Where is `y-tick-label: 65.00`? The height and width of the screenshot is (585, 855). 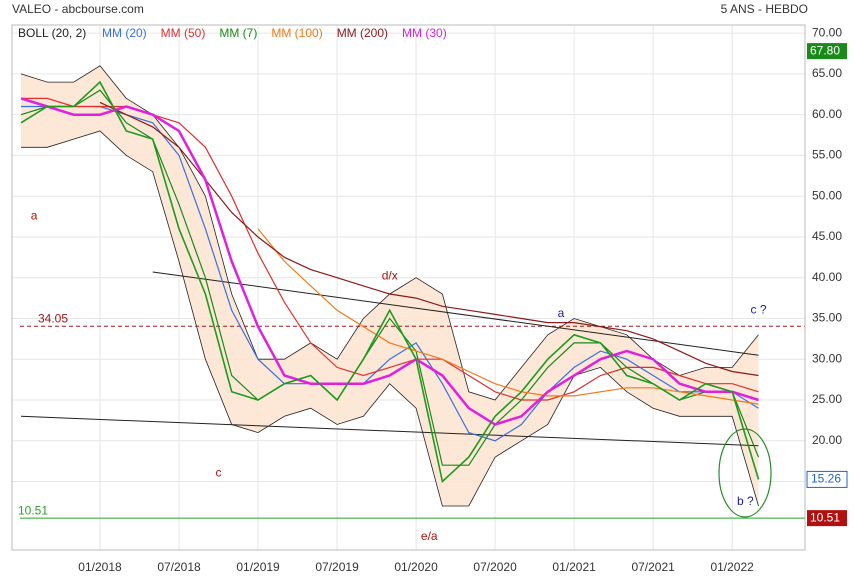 y-tick-label: 65.00 is located at coordinates (827, 73).